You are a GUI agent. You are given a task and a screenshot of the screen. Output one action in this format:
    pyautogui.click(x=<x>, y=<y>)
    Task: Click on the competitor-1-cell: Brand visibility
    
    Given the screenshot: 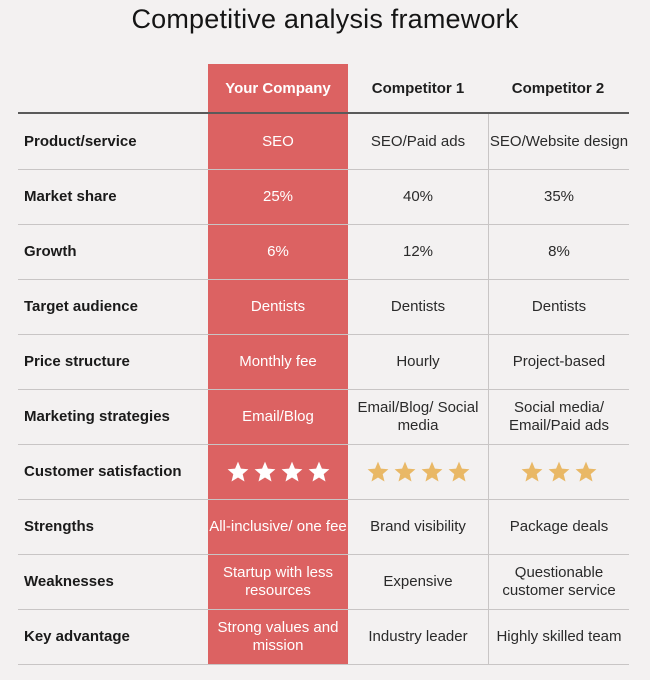 What is the action you would take?
    pyautogui.click(x=418, y=526)
    